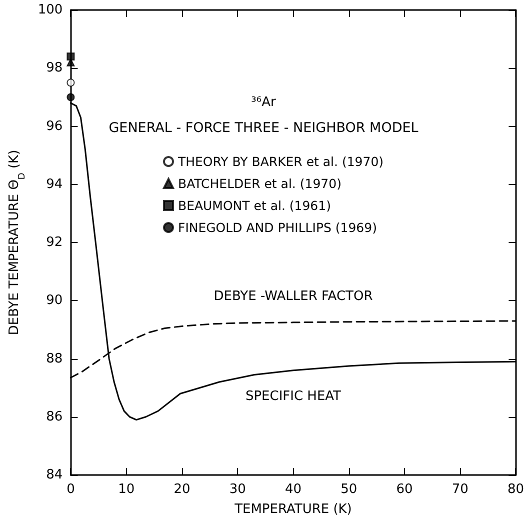  What do you see at coordinates (126, 489) in the screenshot?
I see `x-tick-label: 10` at bounding box center [126, 489].